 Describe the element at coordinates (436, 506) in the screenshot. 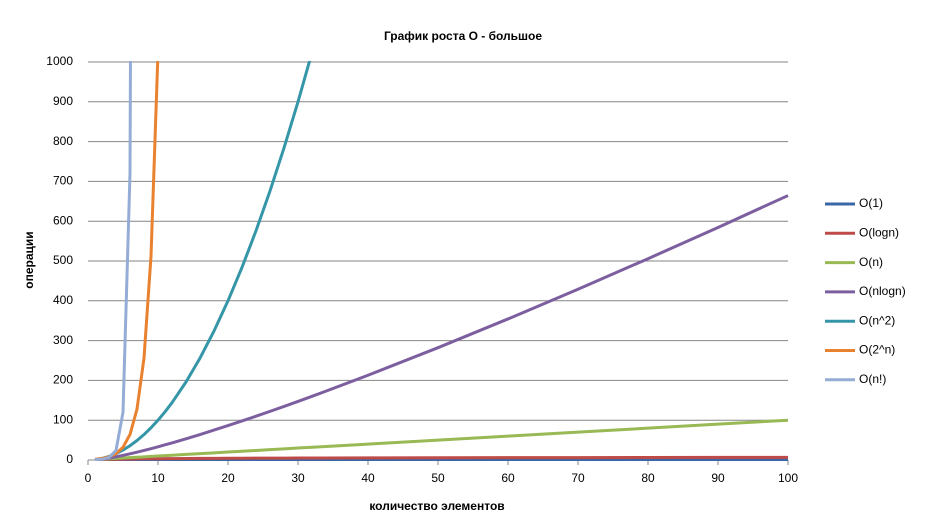

I see `x-axis-label: количество элементов` at that location.